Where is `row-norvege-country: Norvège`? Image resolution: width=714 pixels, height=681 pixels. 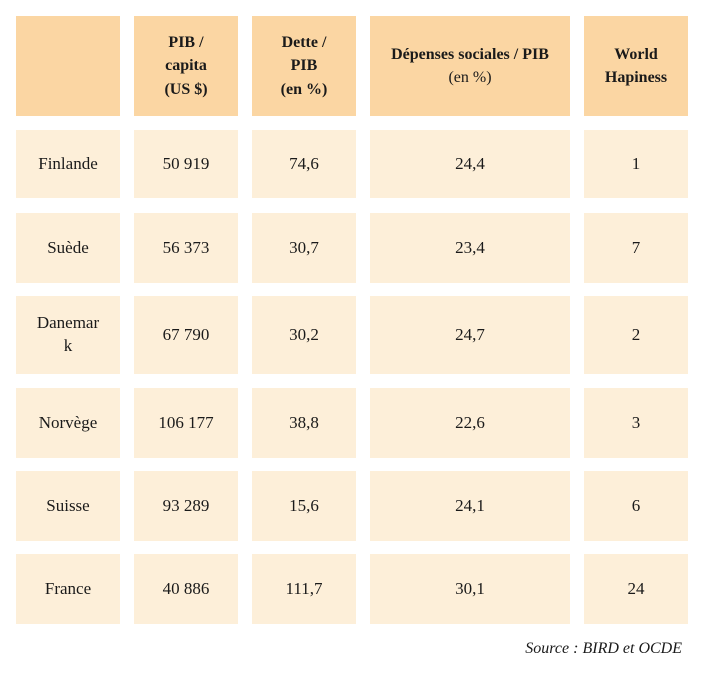 row-norvege-country: Norvège is located at coordinates (68, 423).